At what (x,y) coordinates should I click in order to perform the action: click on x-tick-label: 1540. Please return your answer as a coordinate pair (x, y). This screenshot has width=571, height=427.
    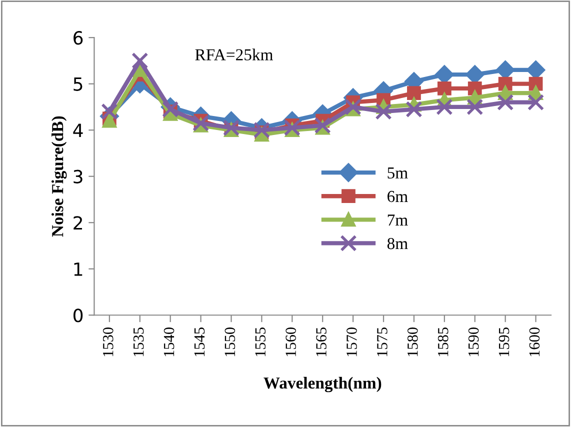
    Looking at the image, I should click on (169, 342).